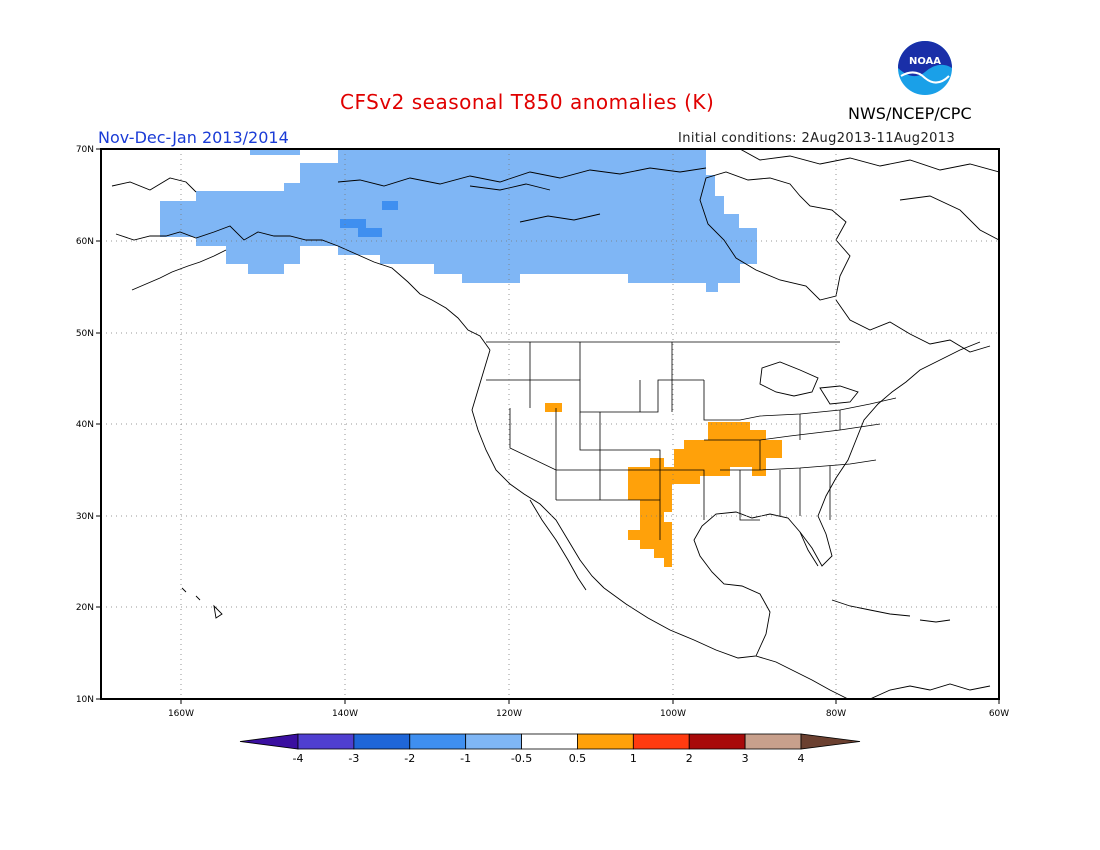  What do you see at coordinates (361, 228) in the screenshot?
I see `cold-core-yukon` at bounding box center [361, 228].